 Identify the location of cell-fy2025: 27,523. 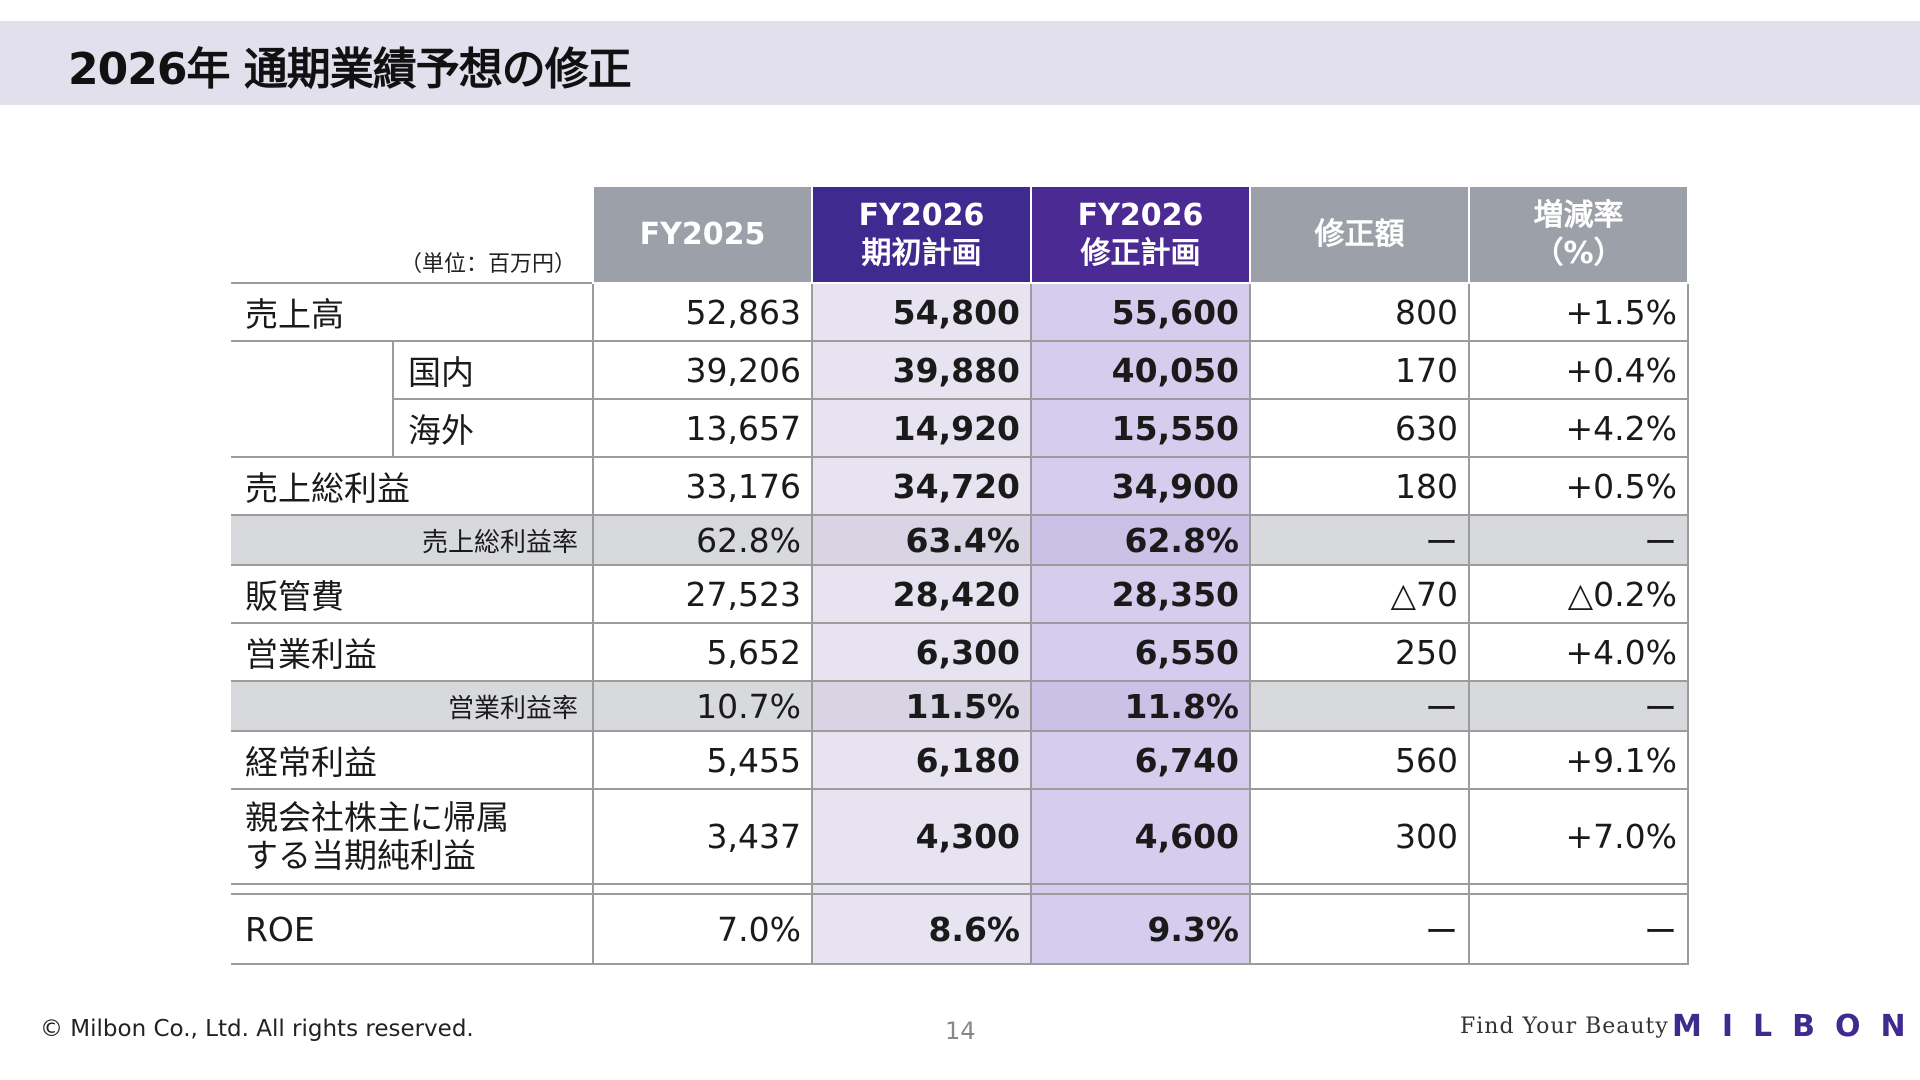
(702, 594).